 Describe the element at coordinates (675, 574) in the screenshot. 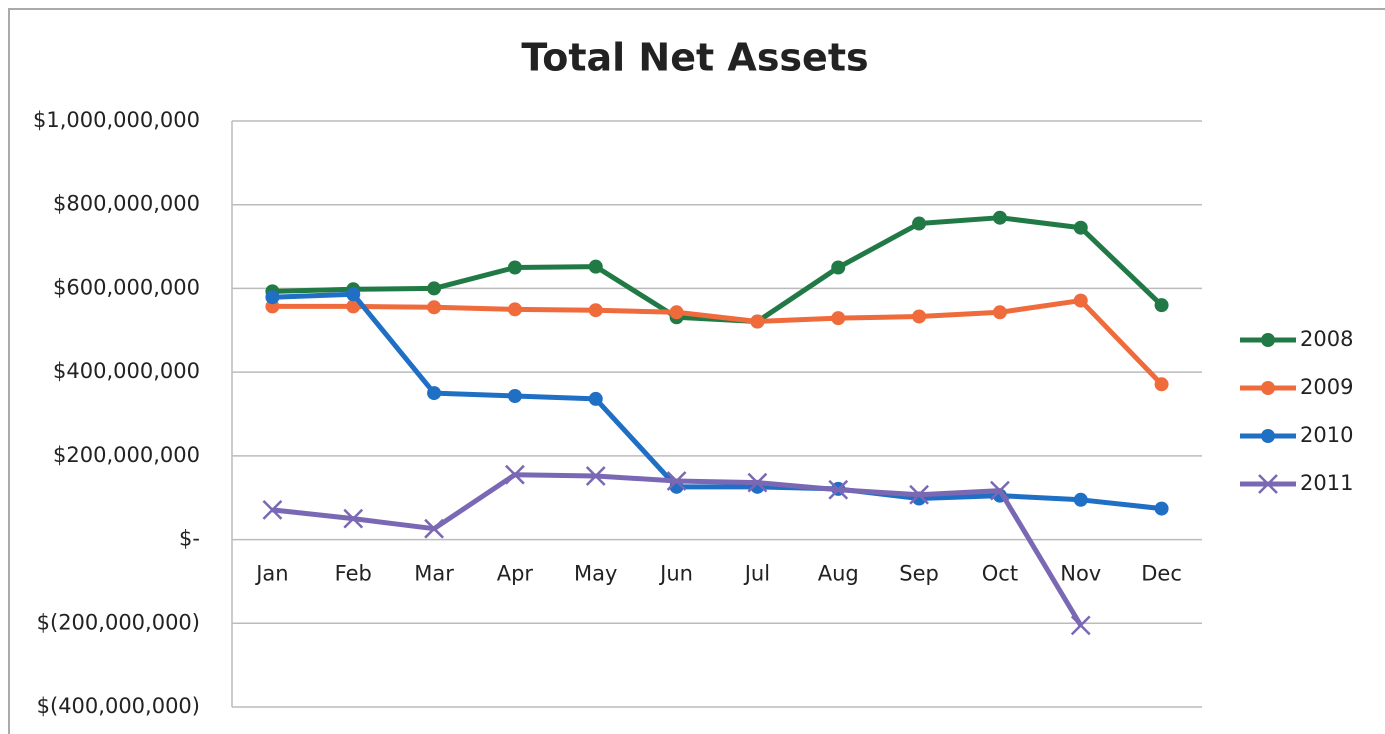

I see `x-tick-label: Jun` at that location.